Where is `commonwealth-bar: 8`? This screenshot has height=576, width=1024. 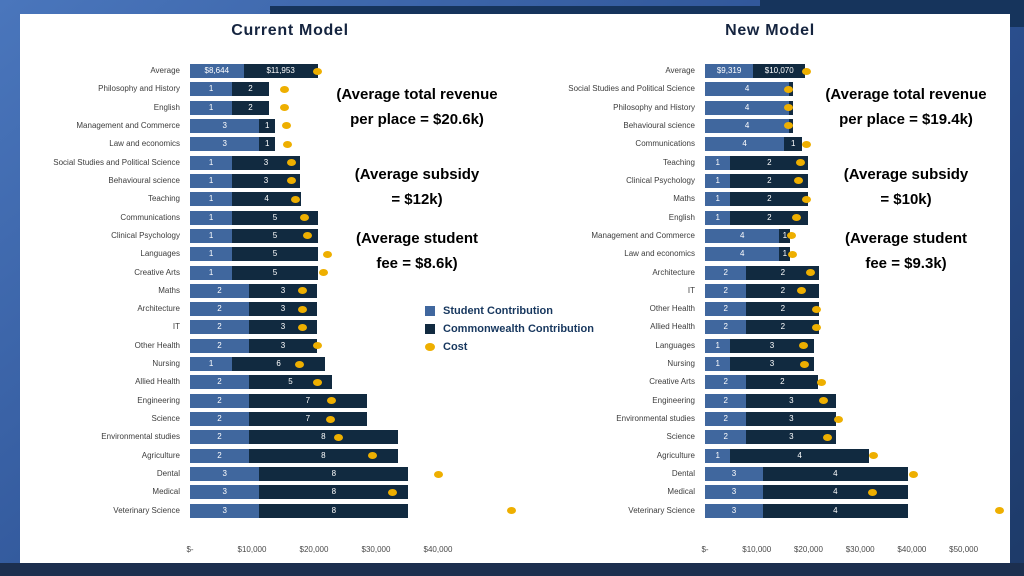
commonwealth-bar: 8 is located at coordinates (323, 455).